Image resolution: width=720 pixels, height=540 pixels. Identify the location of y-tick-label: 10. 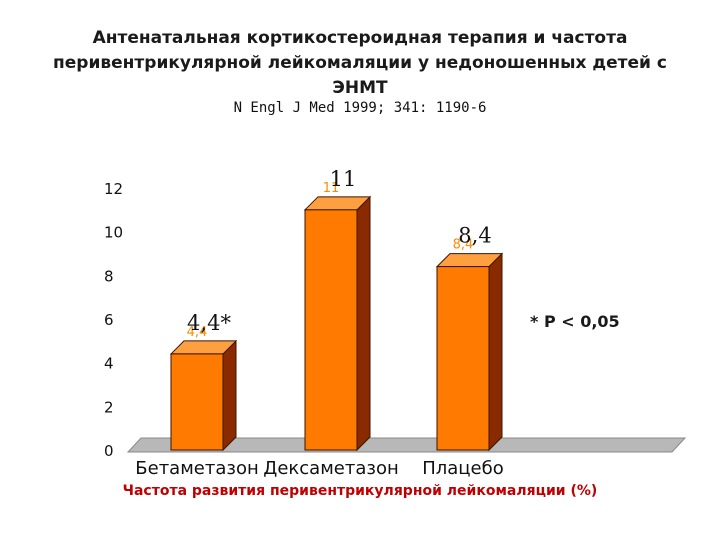
(113, 233).